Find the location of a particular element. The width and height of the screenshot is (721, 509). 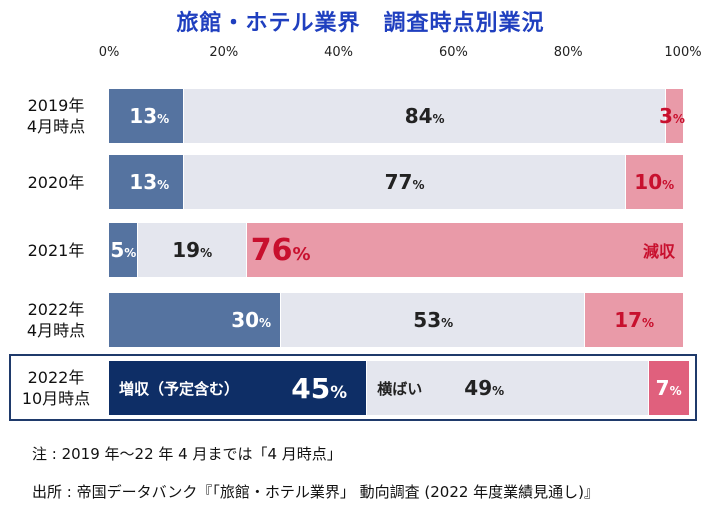

data-label-value: 53 is located at coordinates (427, 320).